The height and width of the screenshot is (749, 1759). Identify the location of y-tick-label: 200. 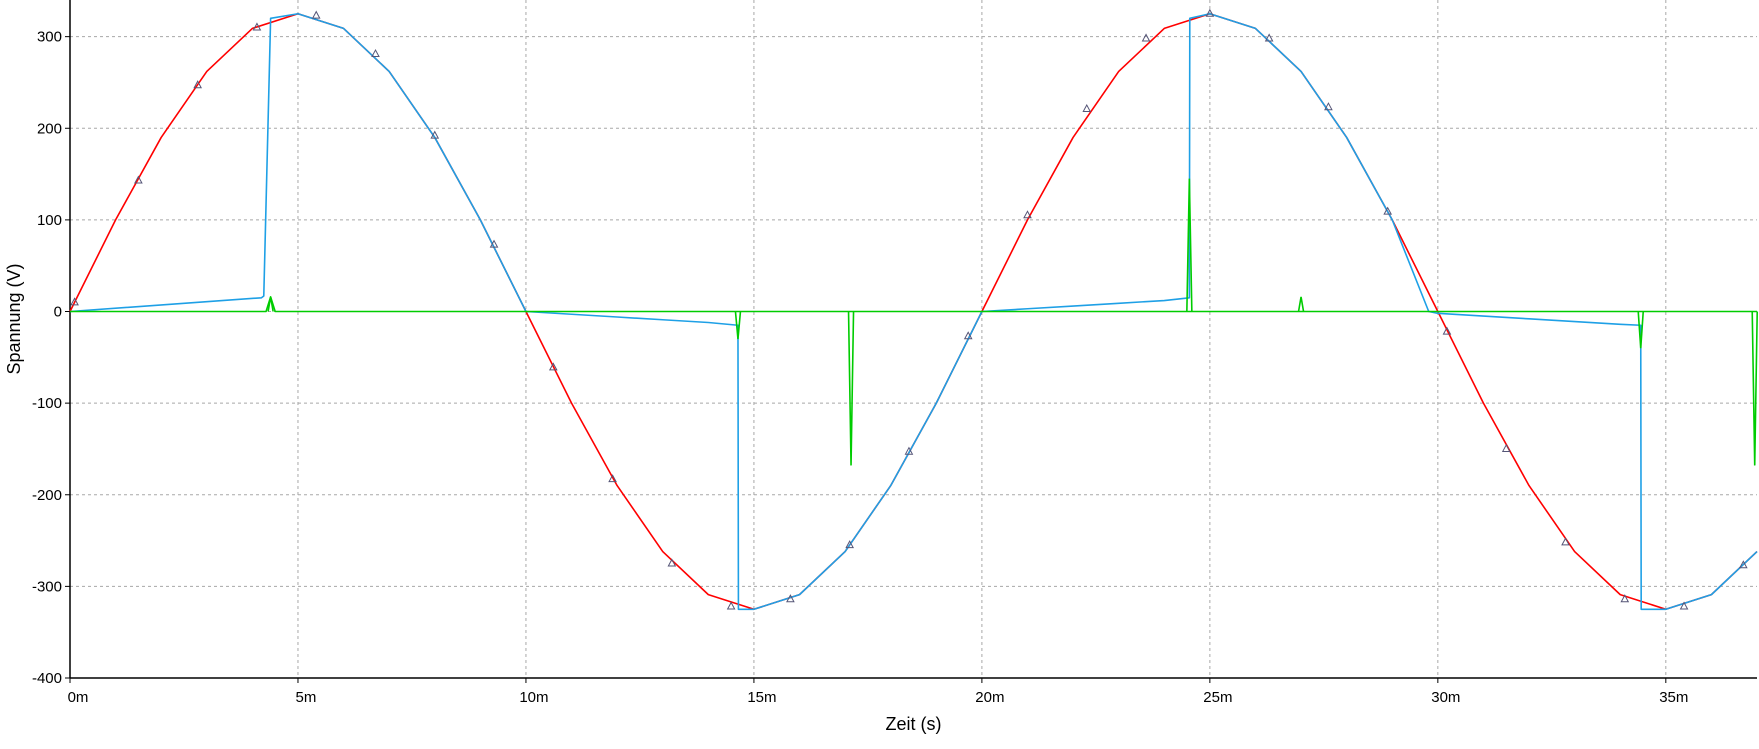
(49, 128).